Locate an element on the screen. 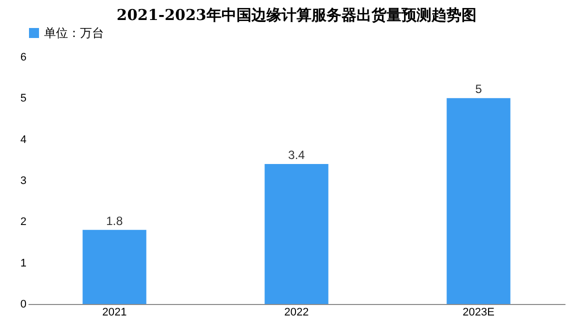  data-label: 5 is located at coordinates (478, 89).